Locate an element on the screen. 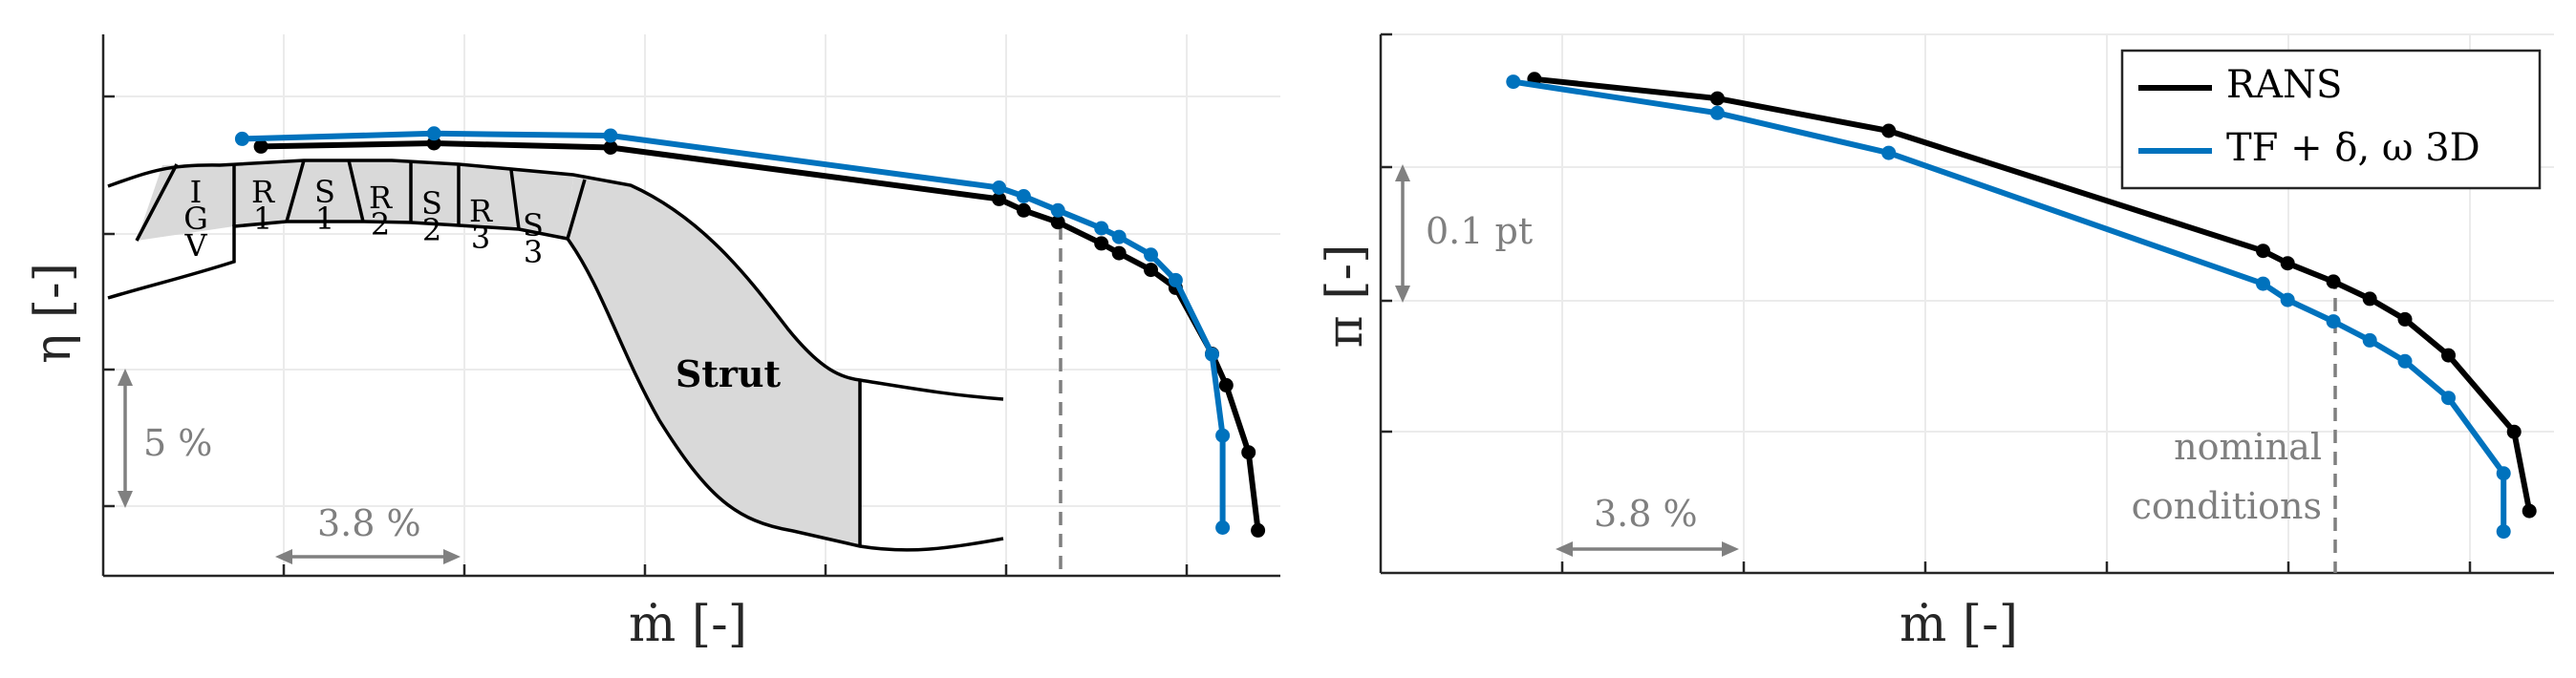 The width and height of the screenshot is (2576, 678). strut-label: Strut is located at coordinates (729, 373).